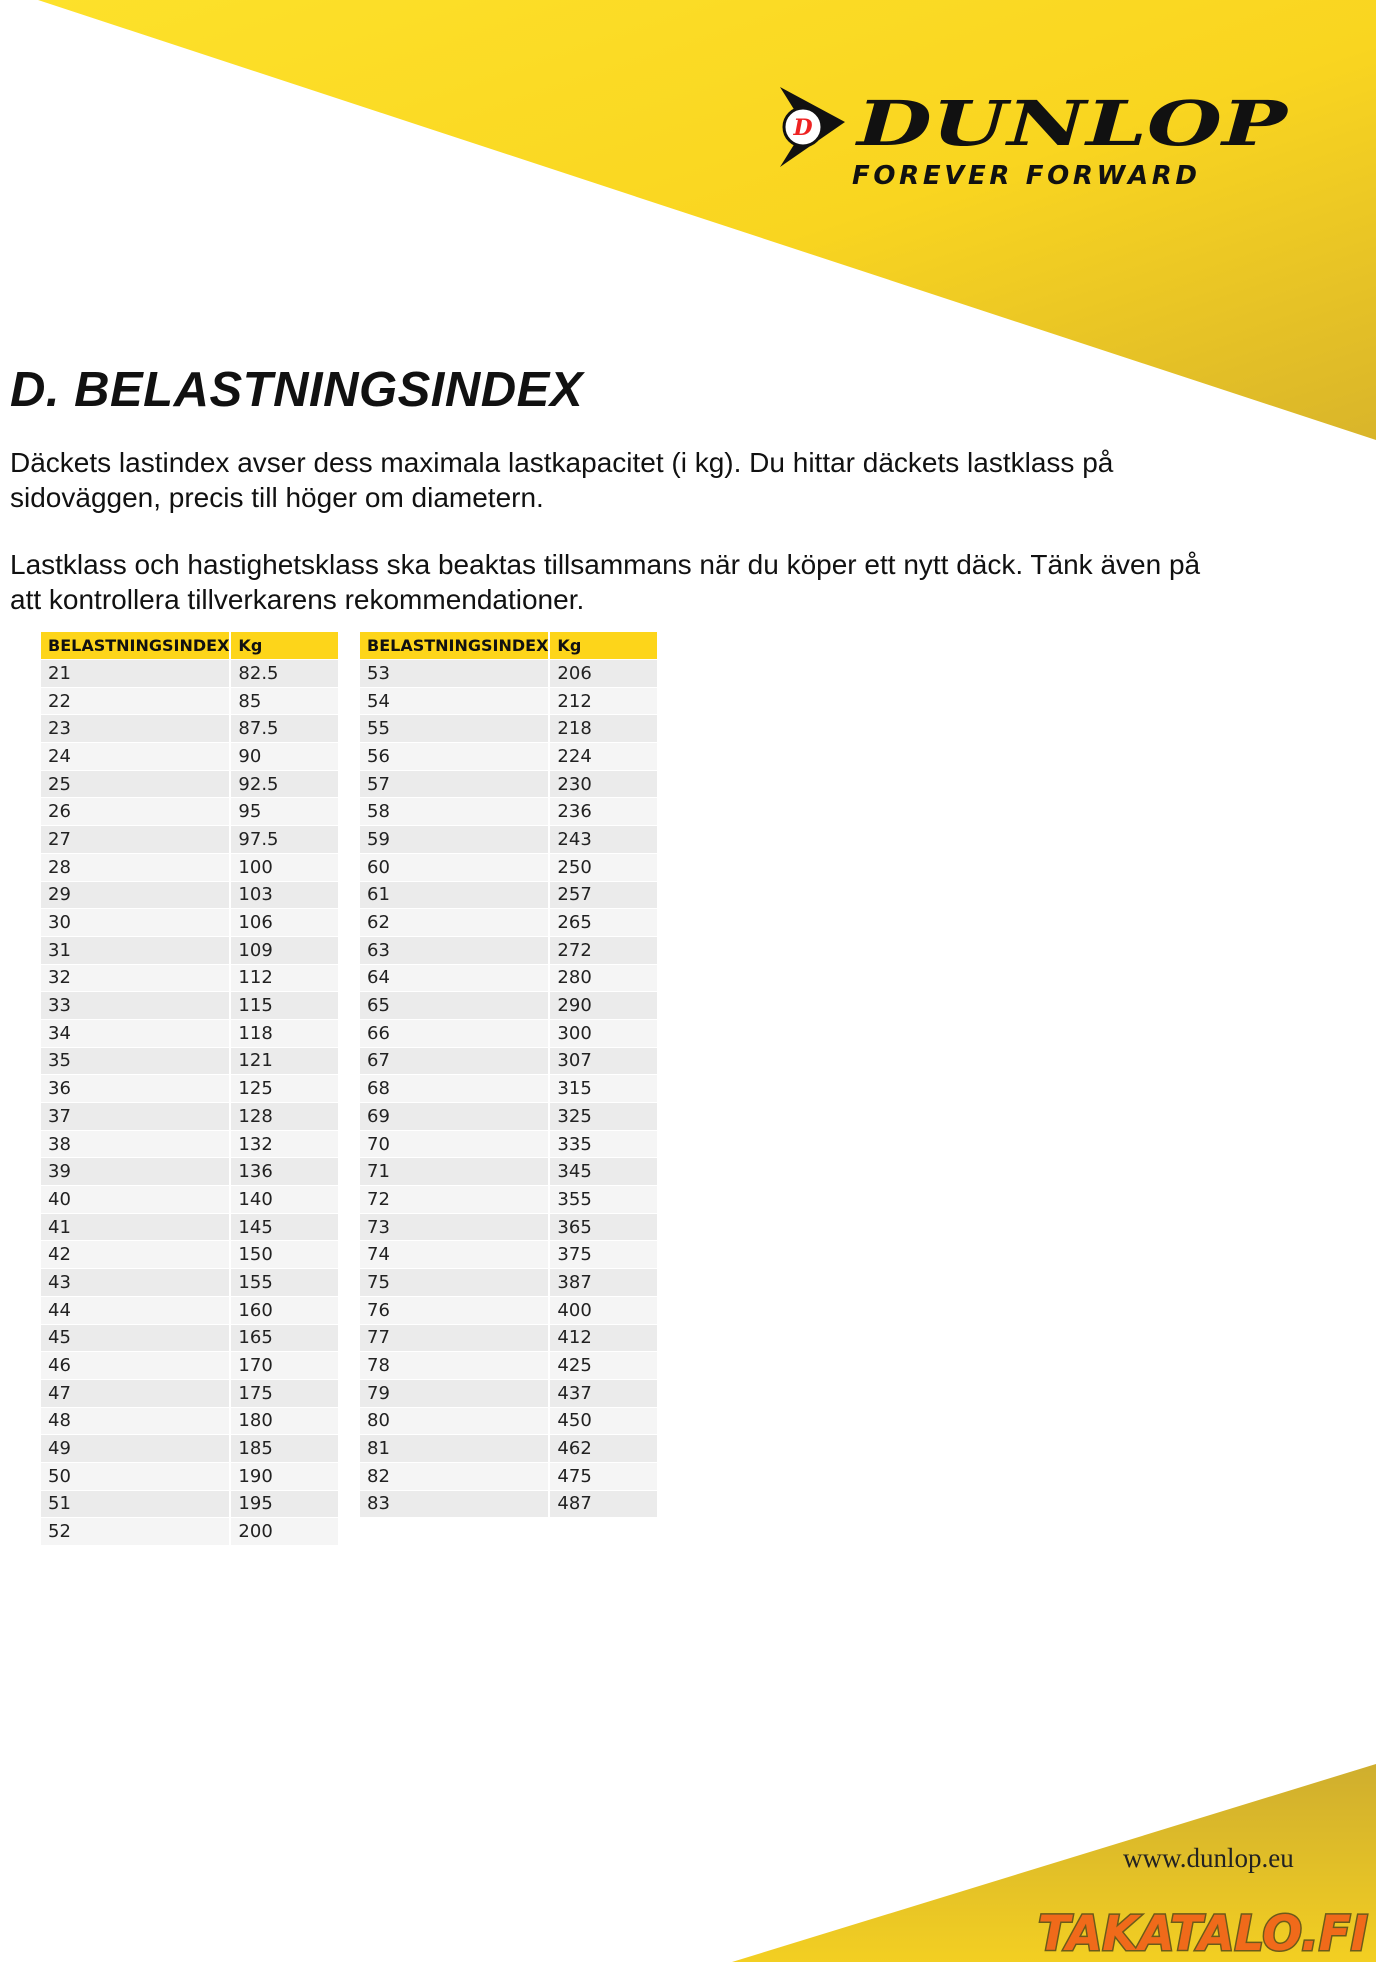 Image resolution: width=1376 pixels, height=1962 pixels. I want to click on table-row: 45 165, so click(191, 1338).